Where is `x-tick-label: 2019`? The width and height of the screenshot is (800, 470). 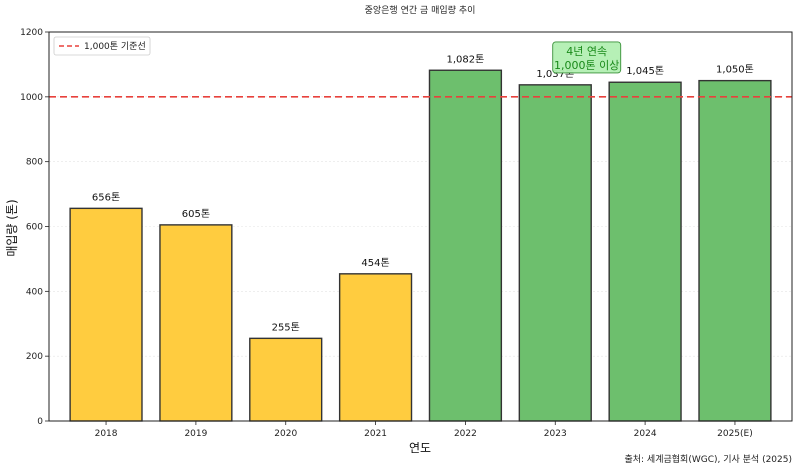 x-tick-label: 2019 is located at coordinates (195, 434).